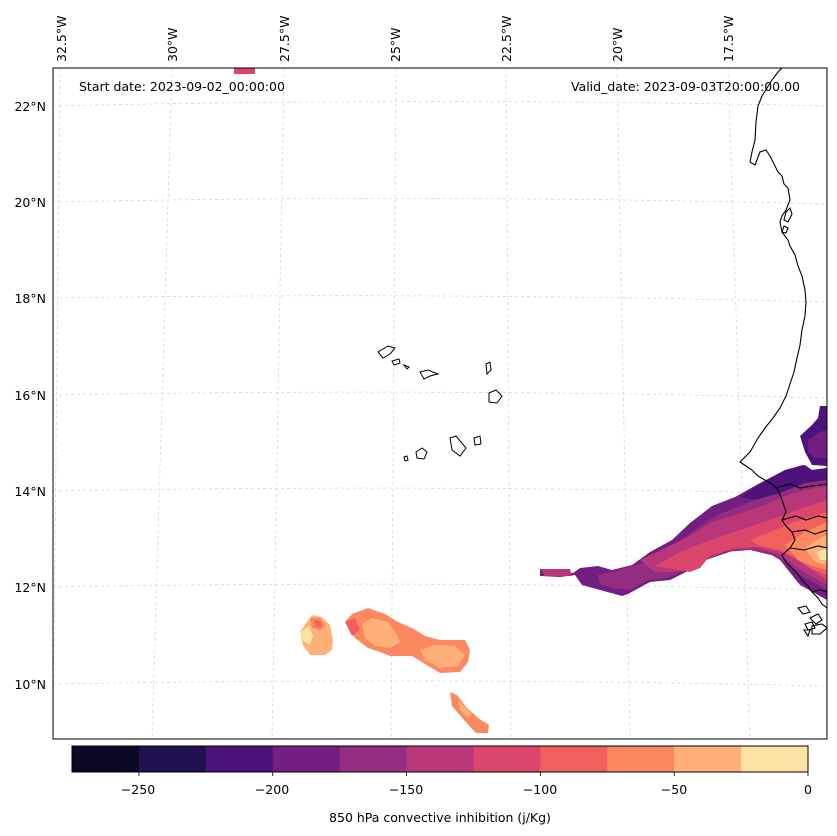 The width and height of the screenshot is (837, 836). Describe the element at coordinates (386, 352) in the screenshot. I see `island-santo-antao` at that location.